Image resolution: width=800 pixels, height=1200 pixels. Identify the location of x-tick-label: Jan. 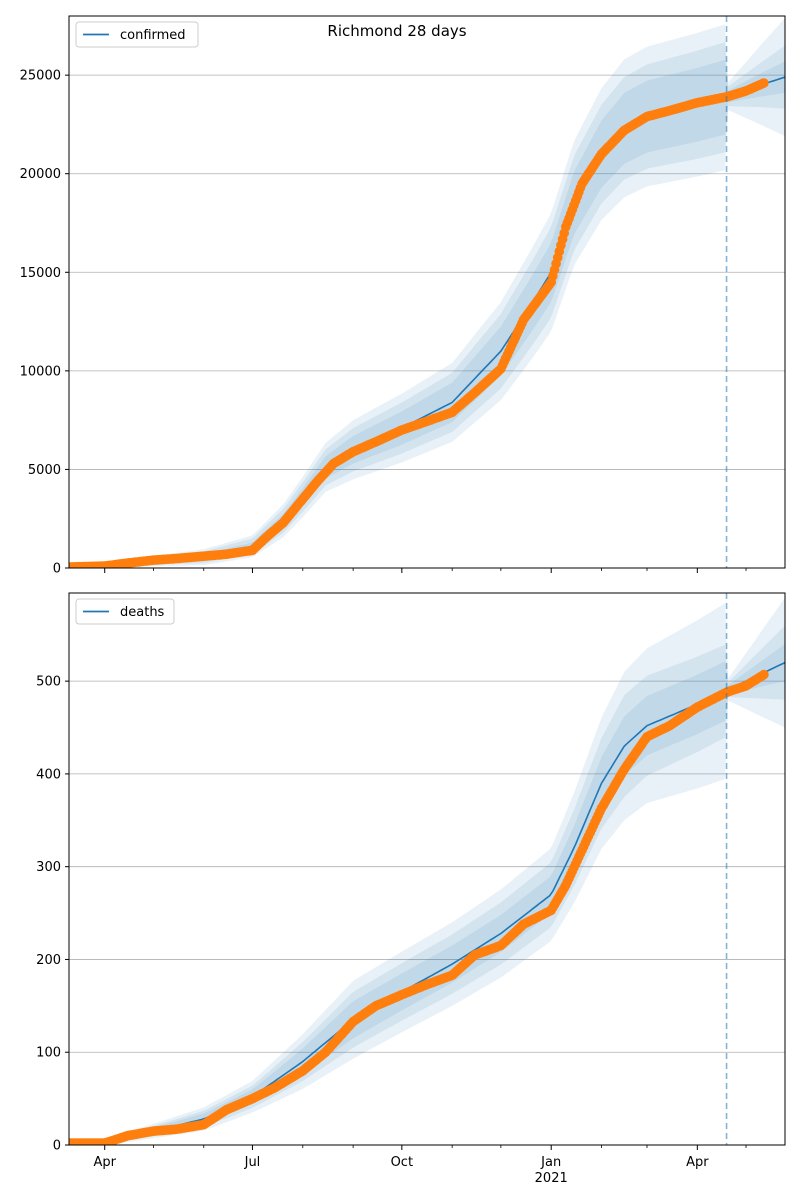
(550, 1162).